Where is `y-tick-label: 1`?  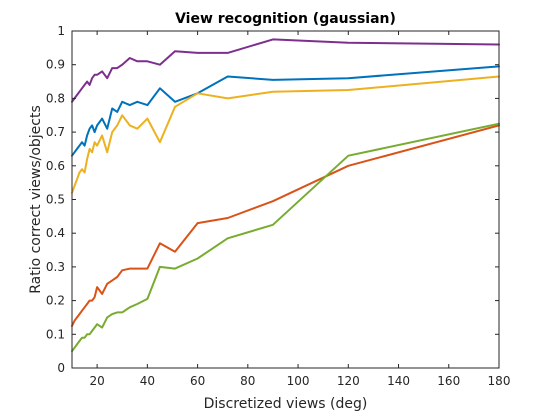 y-tick-label: 1 is located at coordinates (61, 31).